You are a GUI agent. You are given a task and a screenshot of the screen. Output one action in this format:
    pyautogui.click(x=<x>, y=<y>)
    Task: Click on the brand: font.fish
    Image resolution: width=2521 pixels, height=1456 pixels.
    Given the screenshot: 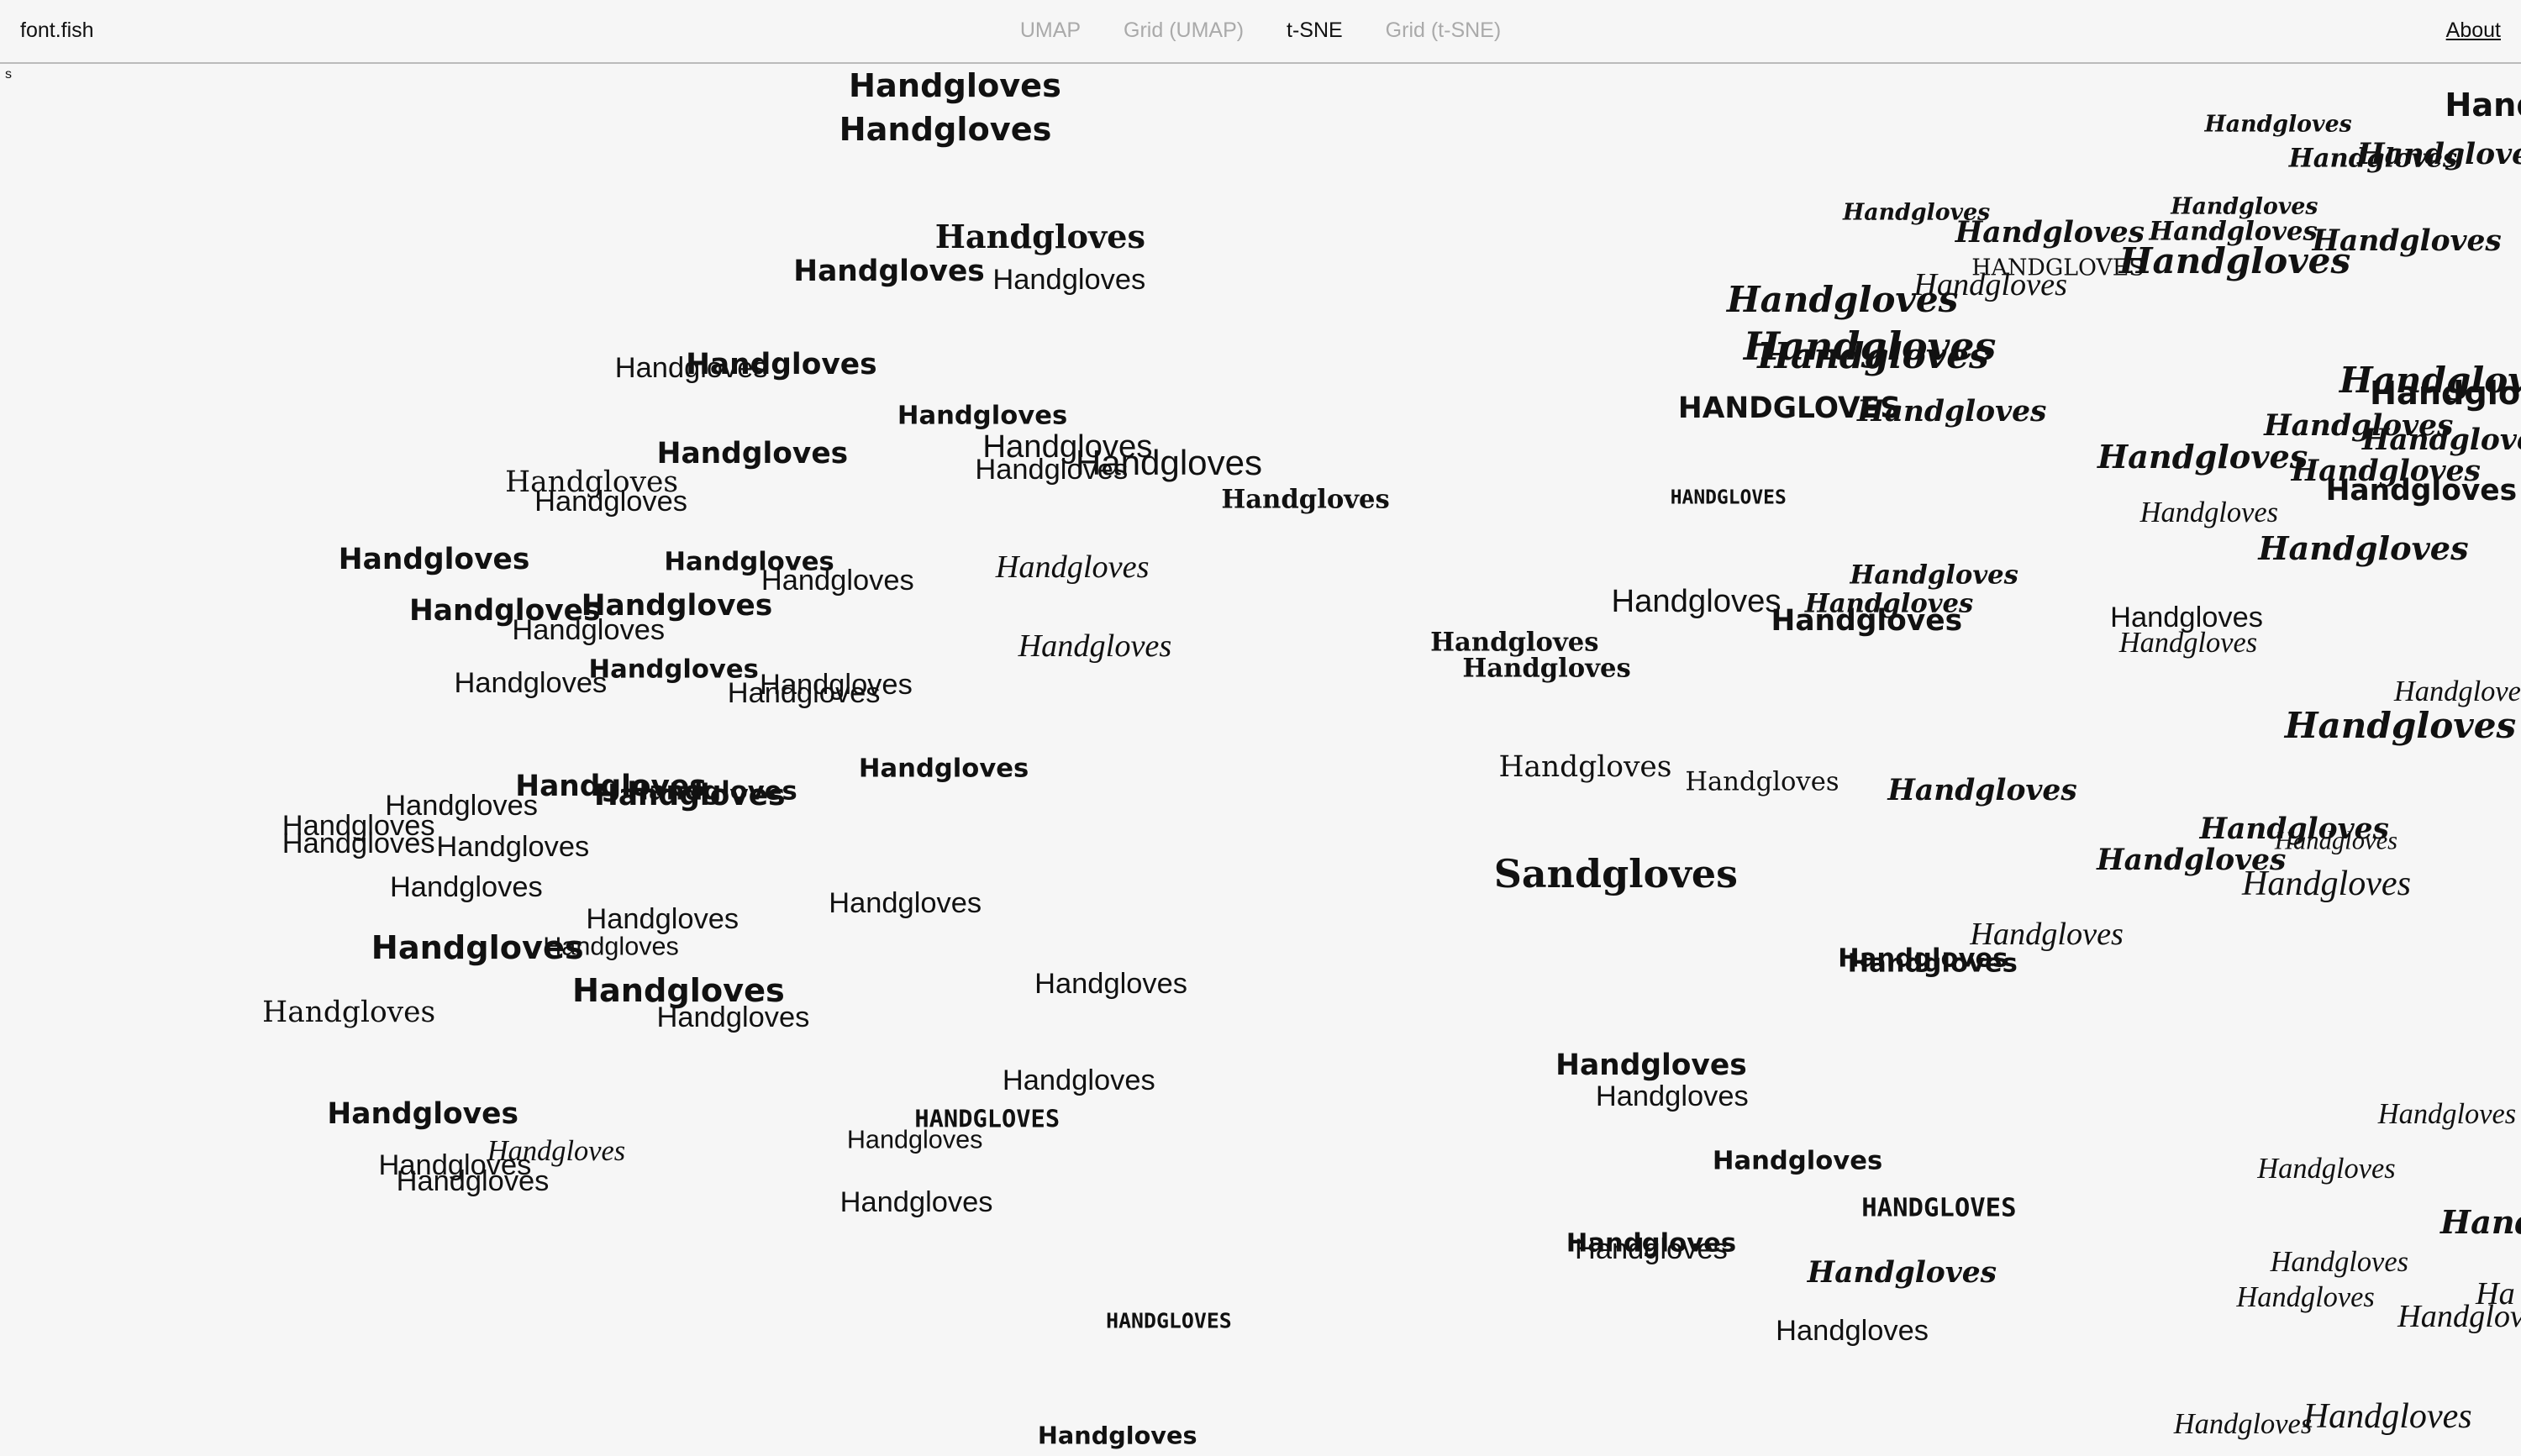 What is the action you would take?
    pyautogui.click(x=57, y=30)
    